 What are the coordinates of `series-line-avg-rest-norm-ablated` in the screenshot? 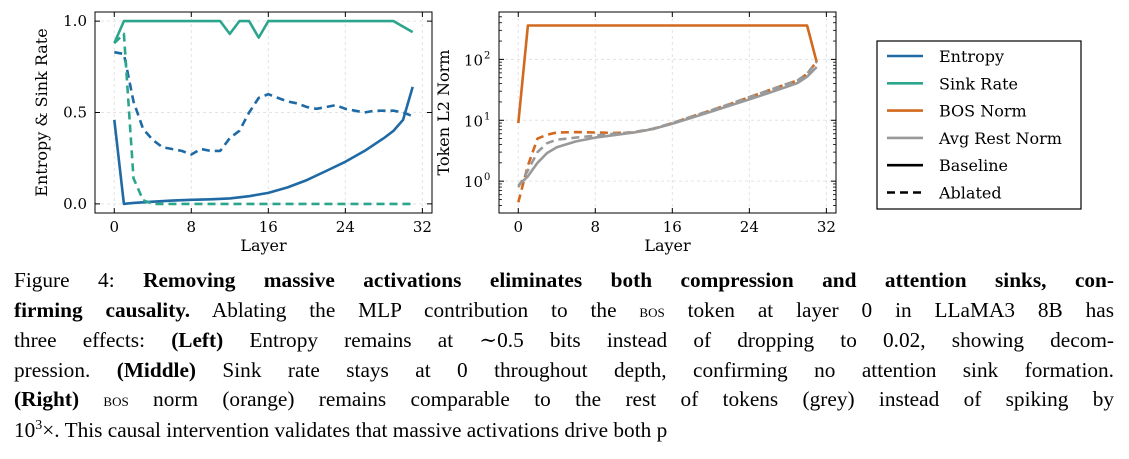 It's located at (667, 124).